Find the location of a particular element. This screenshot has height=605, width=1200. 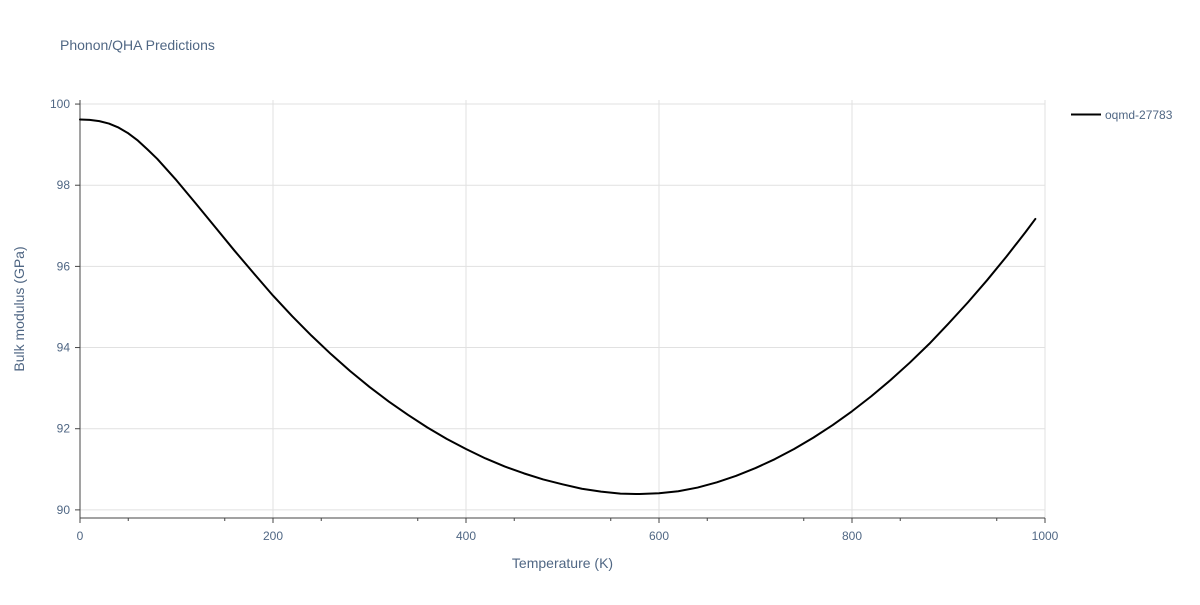

x-axis-title: Temperature (K) is located at coordinates (562, 563).